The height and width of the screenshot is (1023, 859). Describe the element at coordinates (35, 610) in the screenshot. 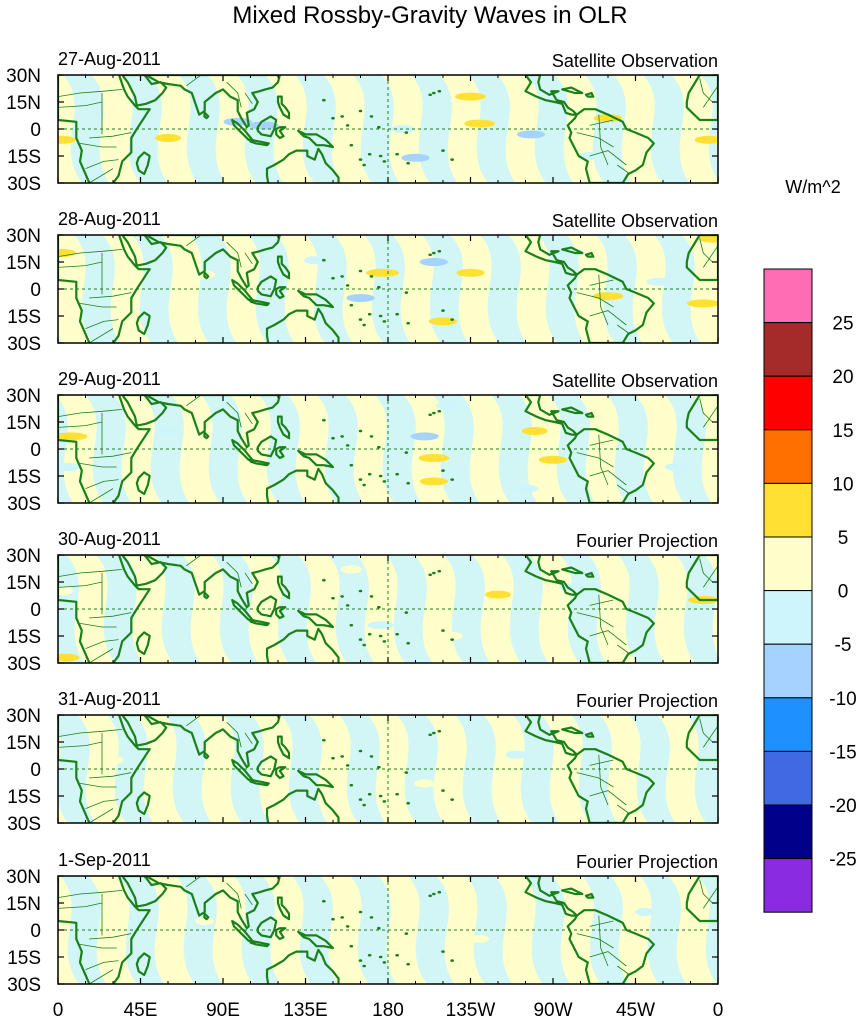

I see `y-tick-label: 0` at that location.